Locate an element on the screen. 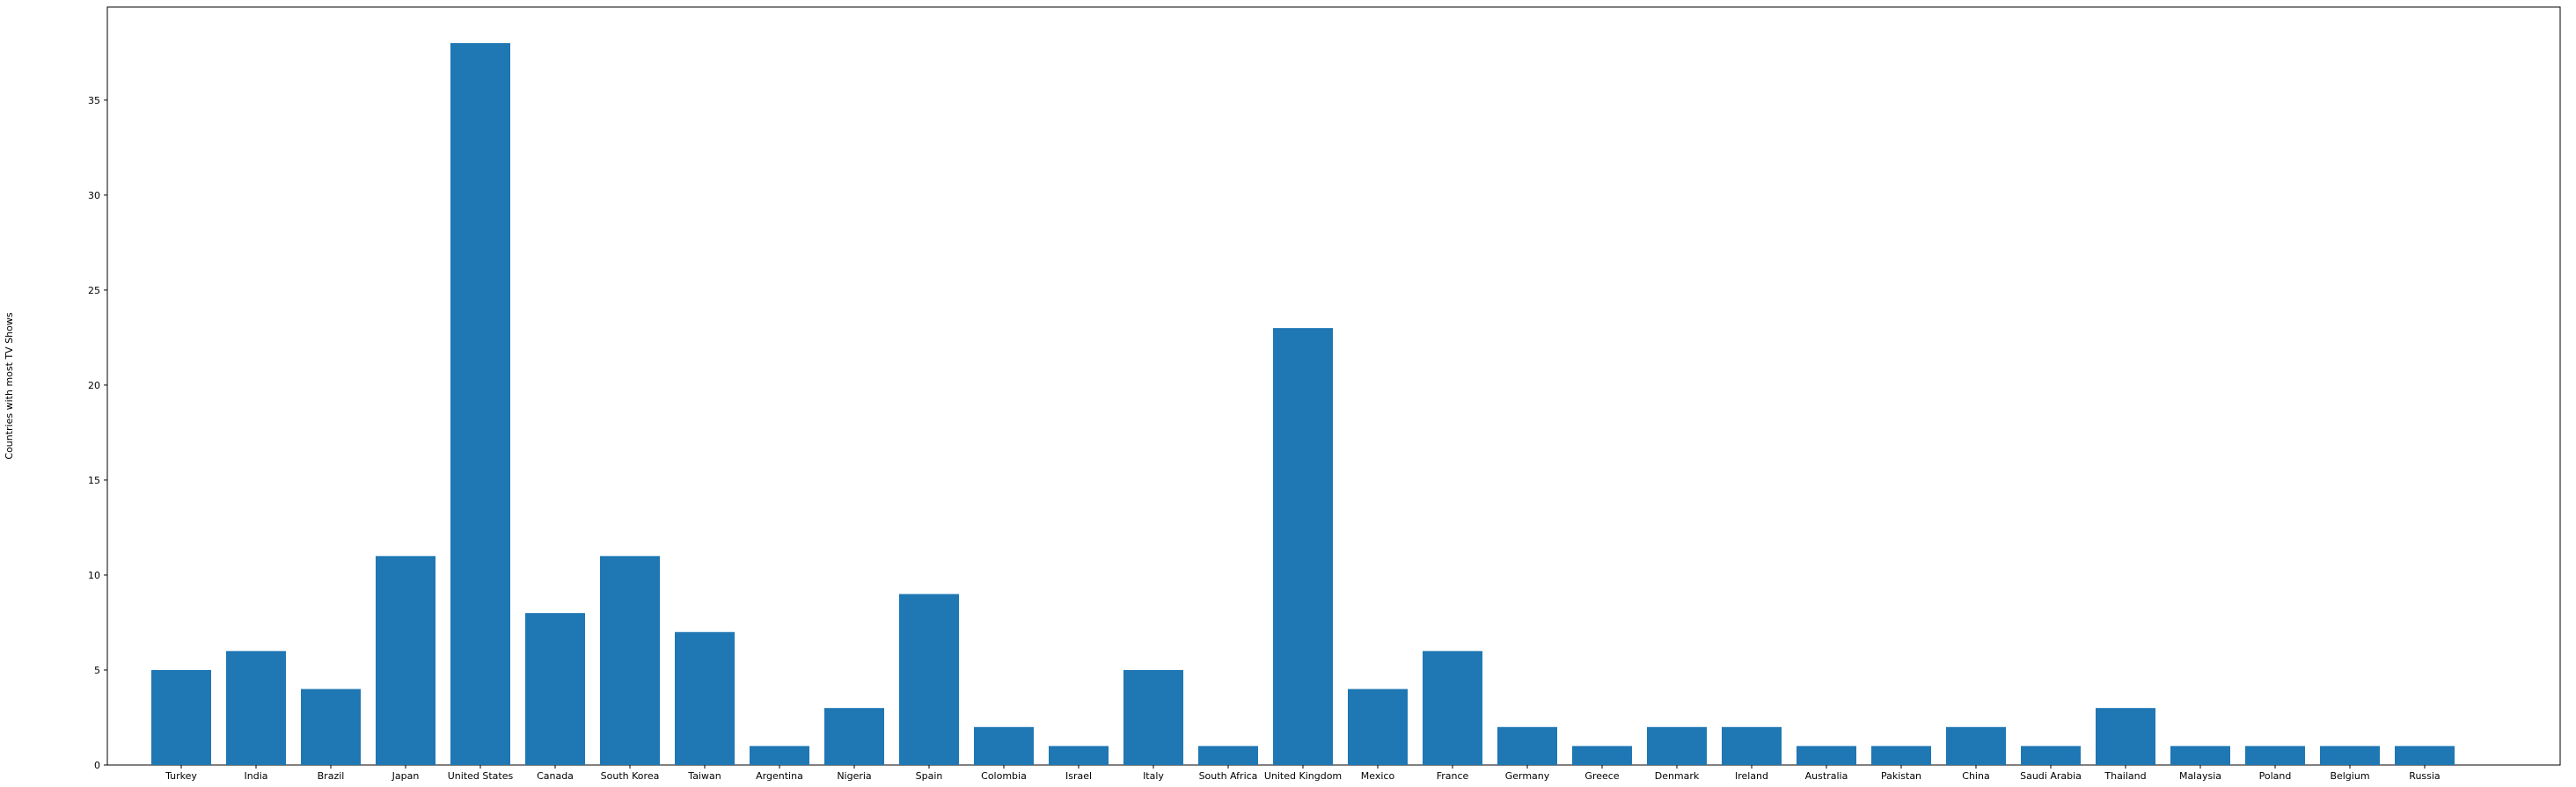  x-tick-label: Ireland is located at coordinates (1751, 776).